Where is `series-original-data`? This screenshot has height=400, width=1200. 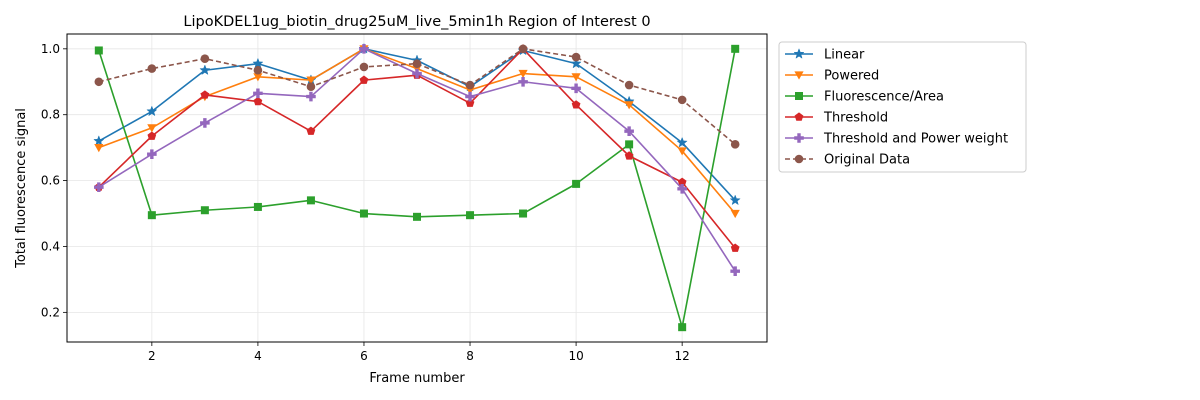
series-original-data is located at coordinates (417, 96).